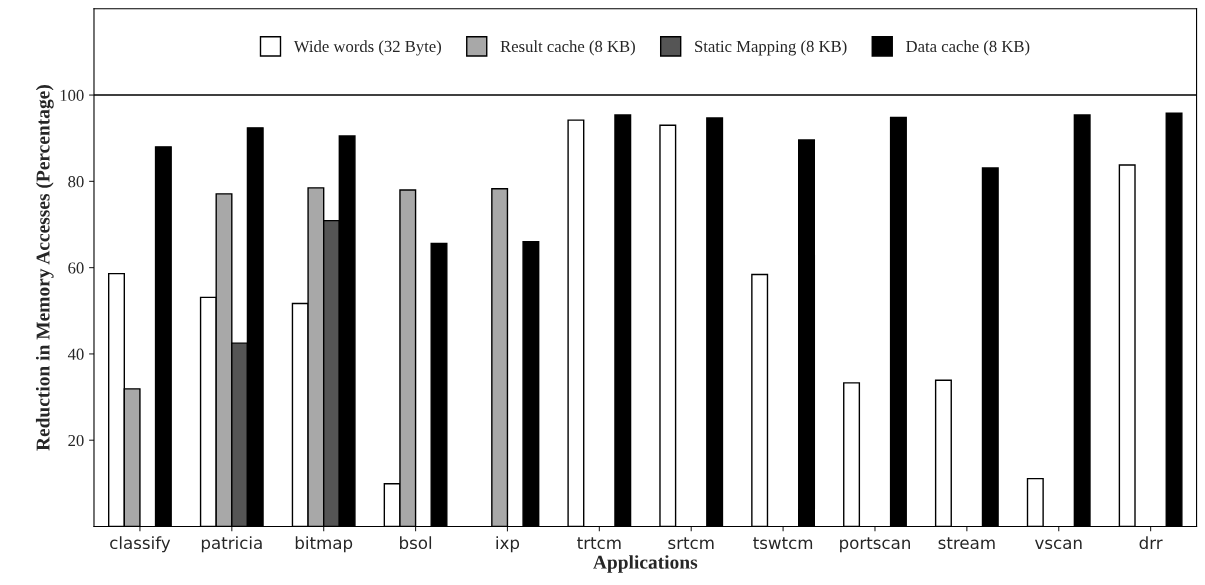 Image resolution: width=1205 pixels, height=585 pixels. Describe the element at coordinates (783, 543) in the screenshot. I see `x-tick-label: tswtcm` at that location.